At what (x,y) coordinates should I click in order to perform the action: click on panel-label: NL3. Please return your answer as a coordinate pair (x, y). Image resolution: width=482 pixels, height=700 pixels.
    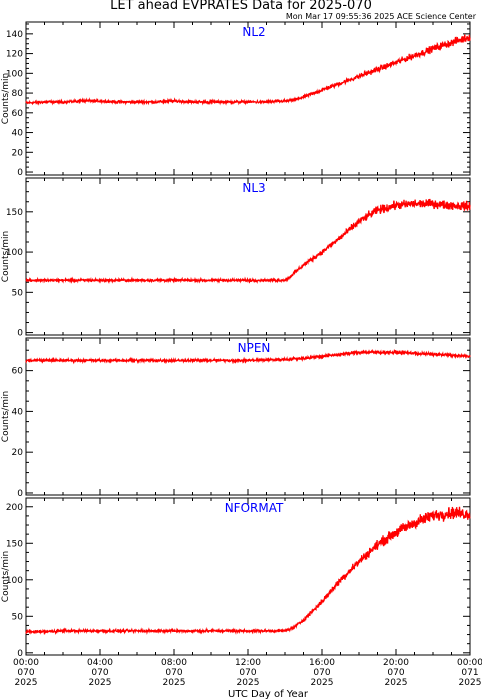
    Looking at the image, I should click on (253, 188).